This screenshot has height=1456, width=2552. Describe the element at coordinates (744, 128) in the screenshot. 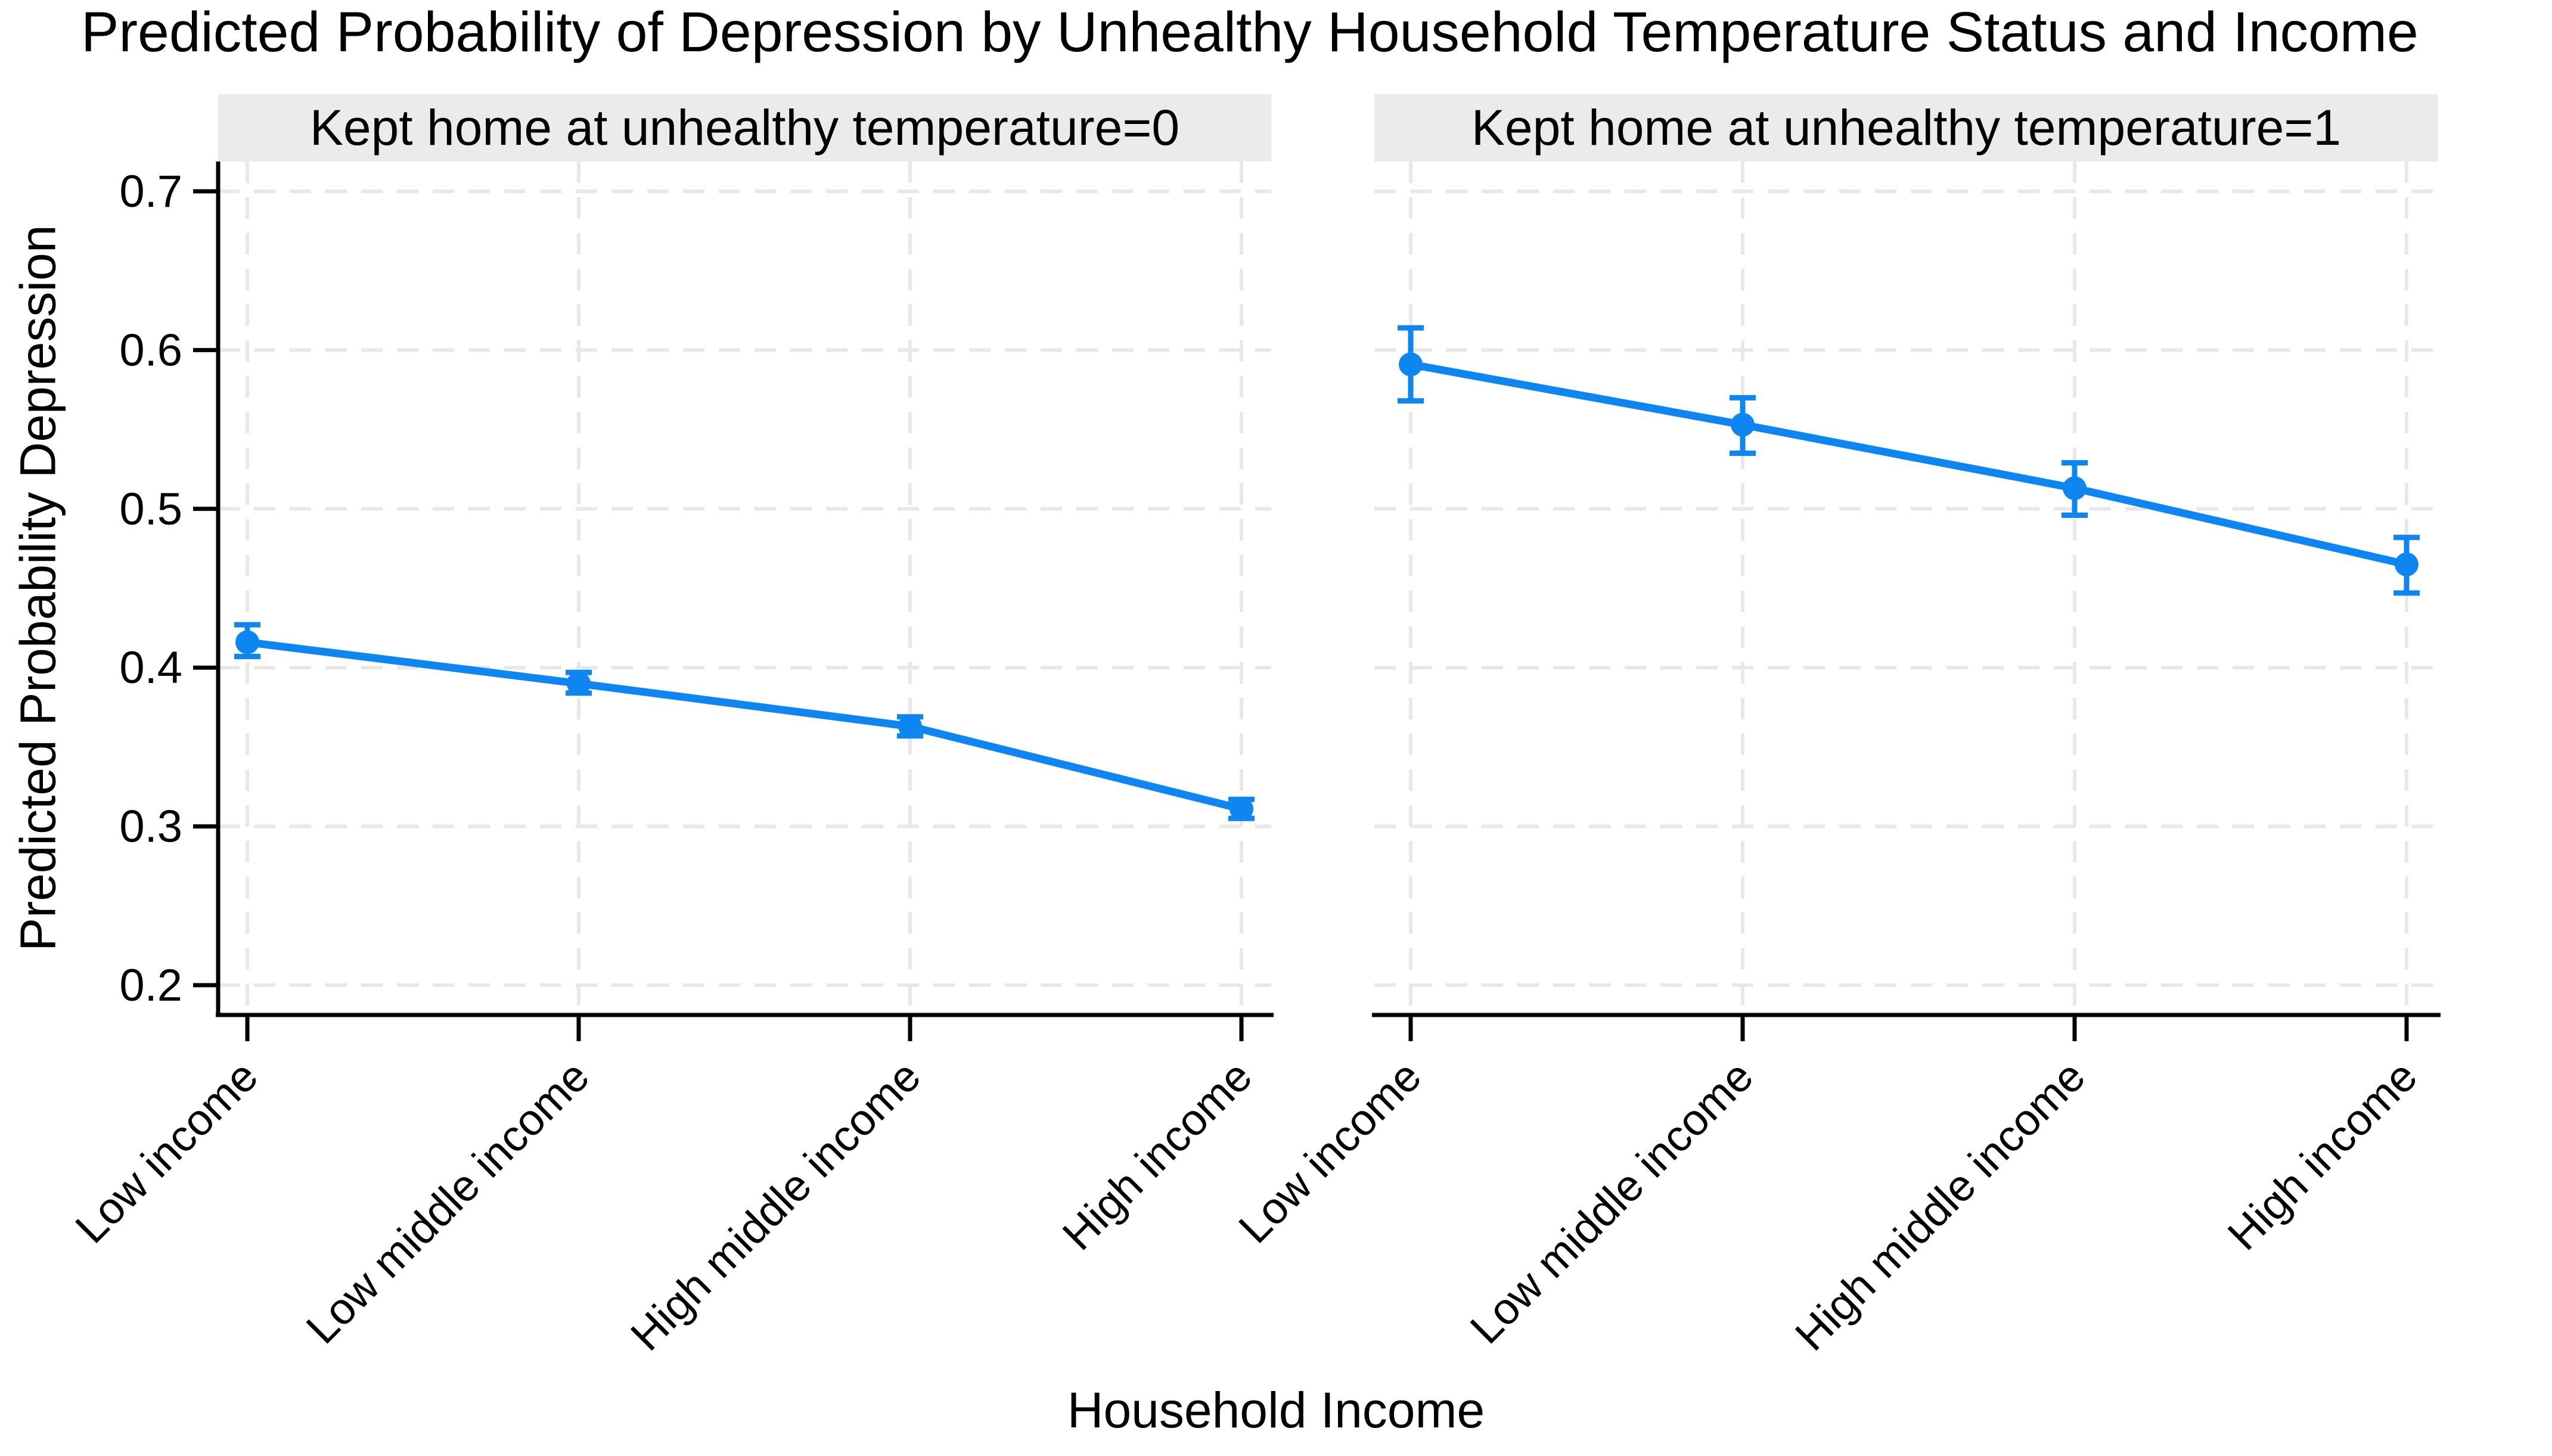

I see `panel-header-temp0: Kept home at unhealthy temperature=0` at that location.